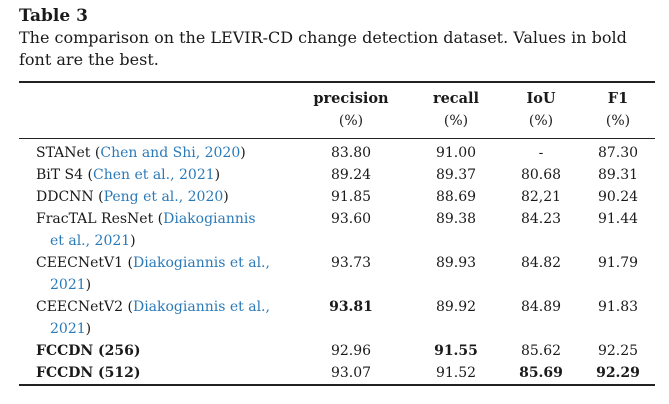  Describe the element at coordinates (337, 82) in the screenshot. I see `top-rule` at that location.